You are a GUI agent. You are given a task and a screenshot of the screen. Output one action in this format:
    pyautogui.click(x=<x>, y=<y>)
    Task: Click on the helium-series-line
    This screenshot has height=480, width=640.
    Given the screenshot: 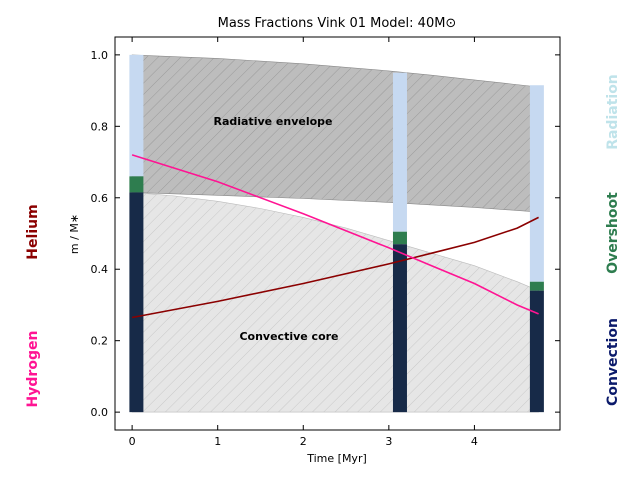 What is the action you would take?
    pyautogui.click(x=335, y=267)
    